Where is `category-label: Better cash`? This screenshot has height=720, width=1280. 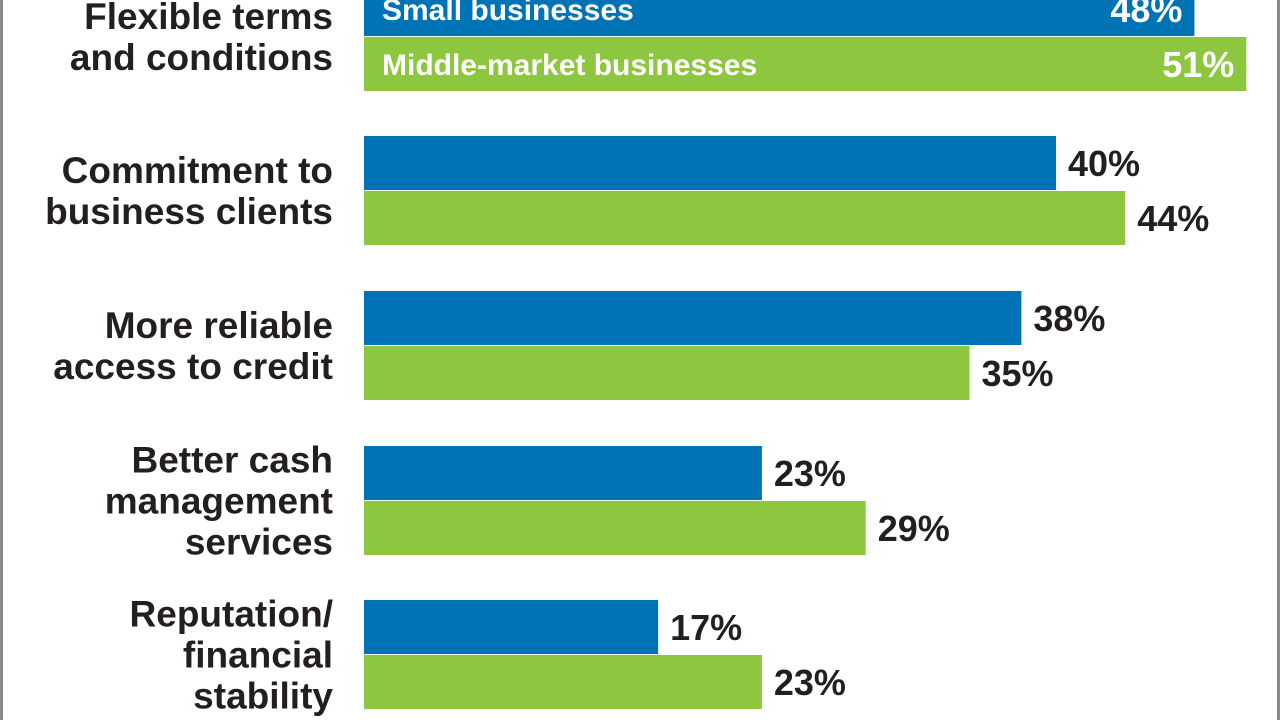 category-label: Better cash is located at coordinates (232, 460).